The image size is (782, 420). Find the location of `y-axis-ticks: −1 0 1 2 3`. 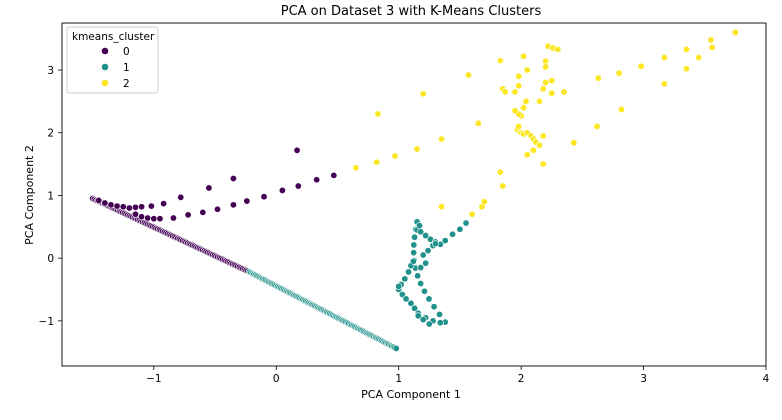

y-axis-ticks: −1 0 1 2 3 is located at coordinates (50, 196).